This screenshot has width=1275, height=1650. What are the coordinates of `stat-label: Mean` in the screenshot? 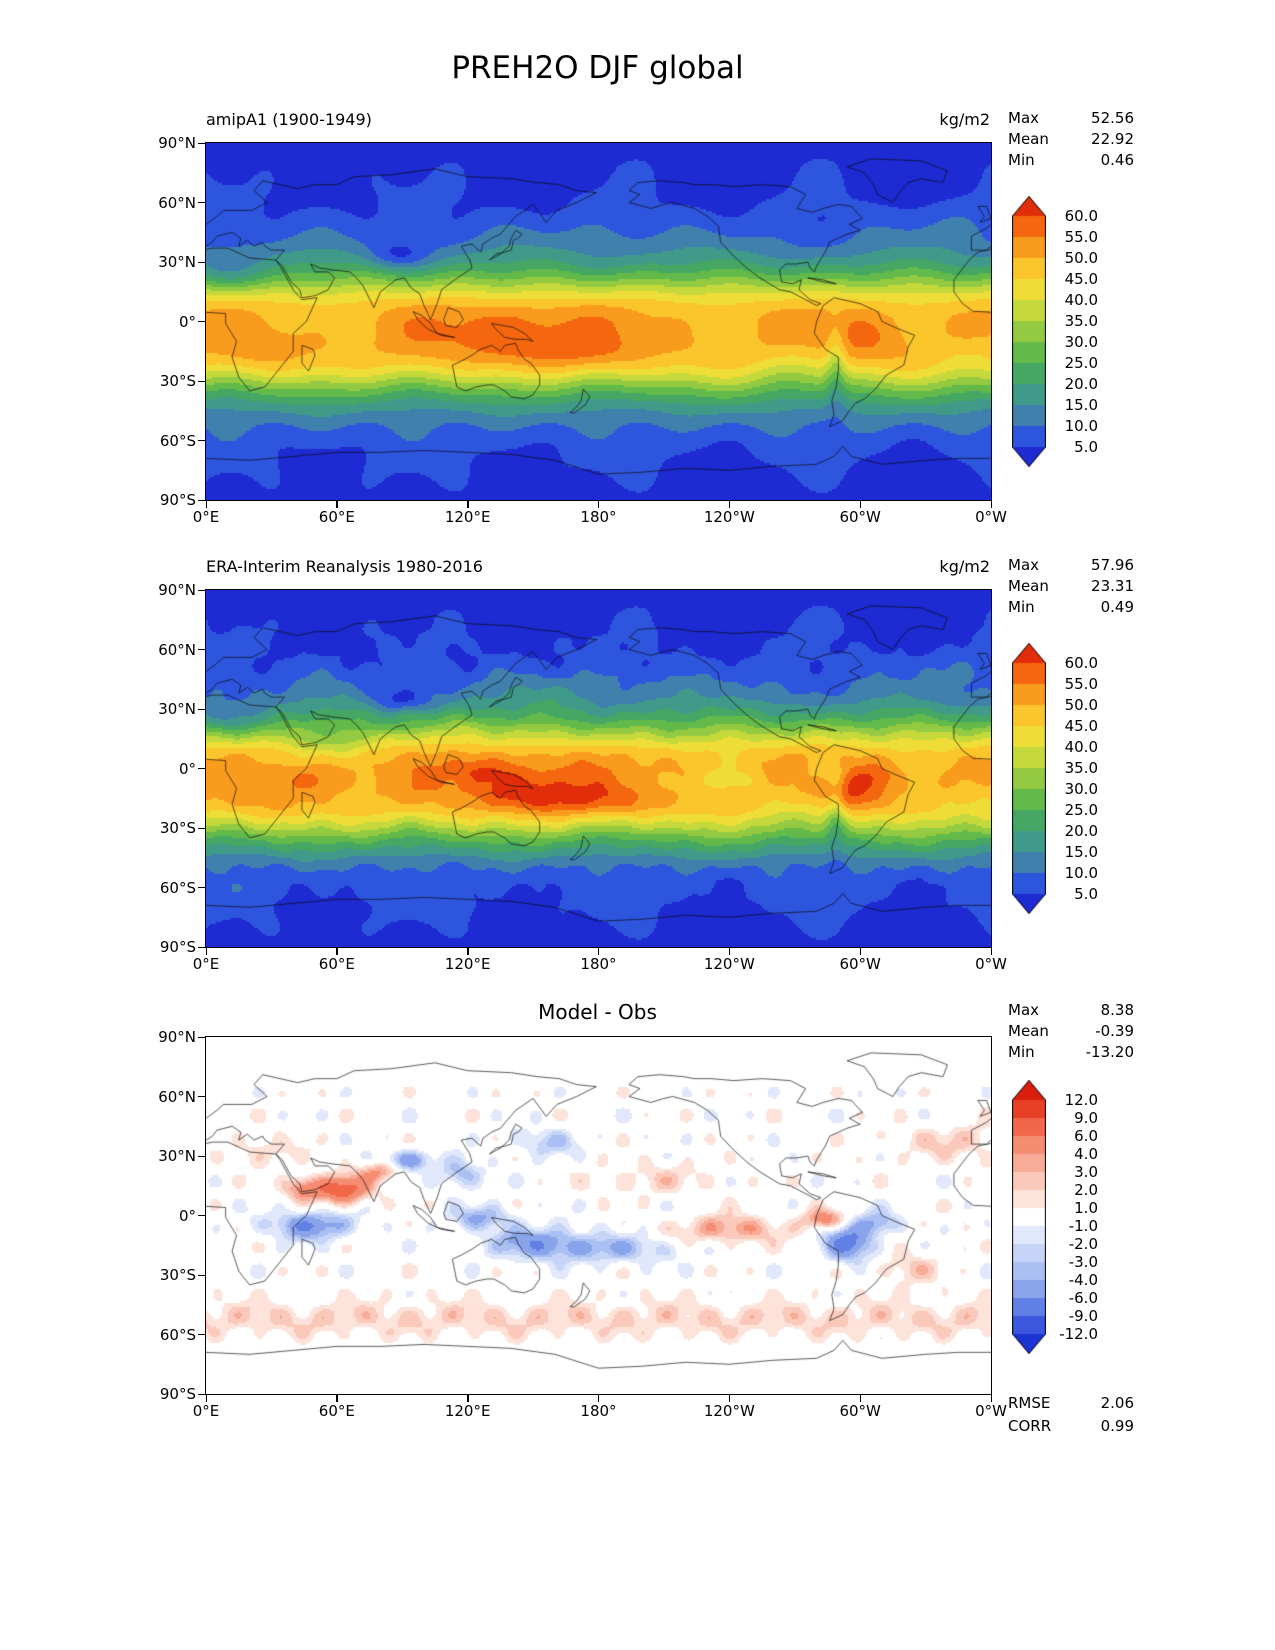 It's located at (1028, 139).